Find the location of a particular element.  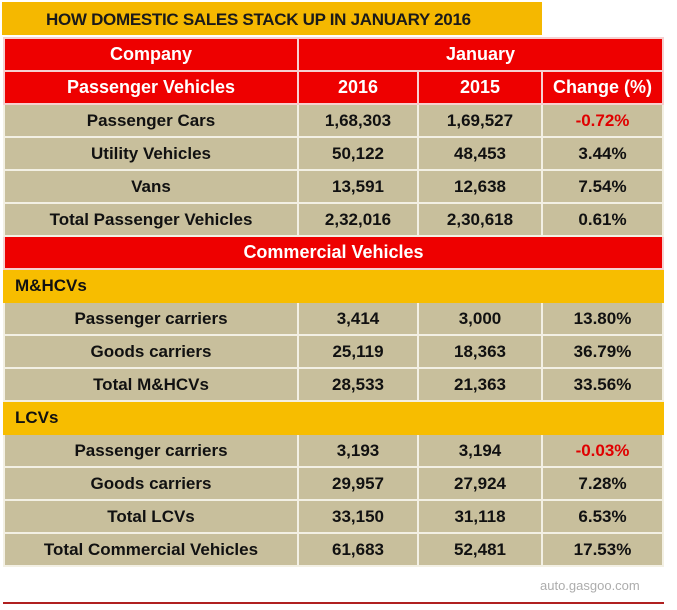

header-row-1: Company January is located at coordinates (333, 54).